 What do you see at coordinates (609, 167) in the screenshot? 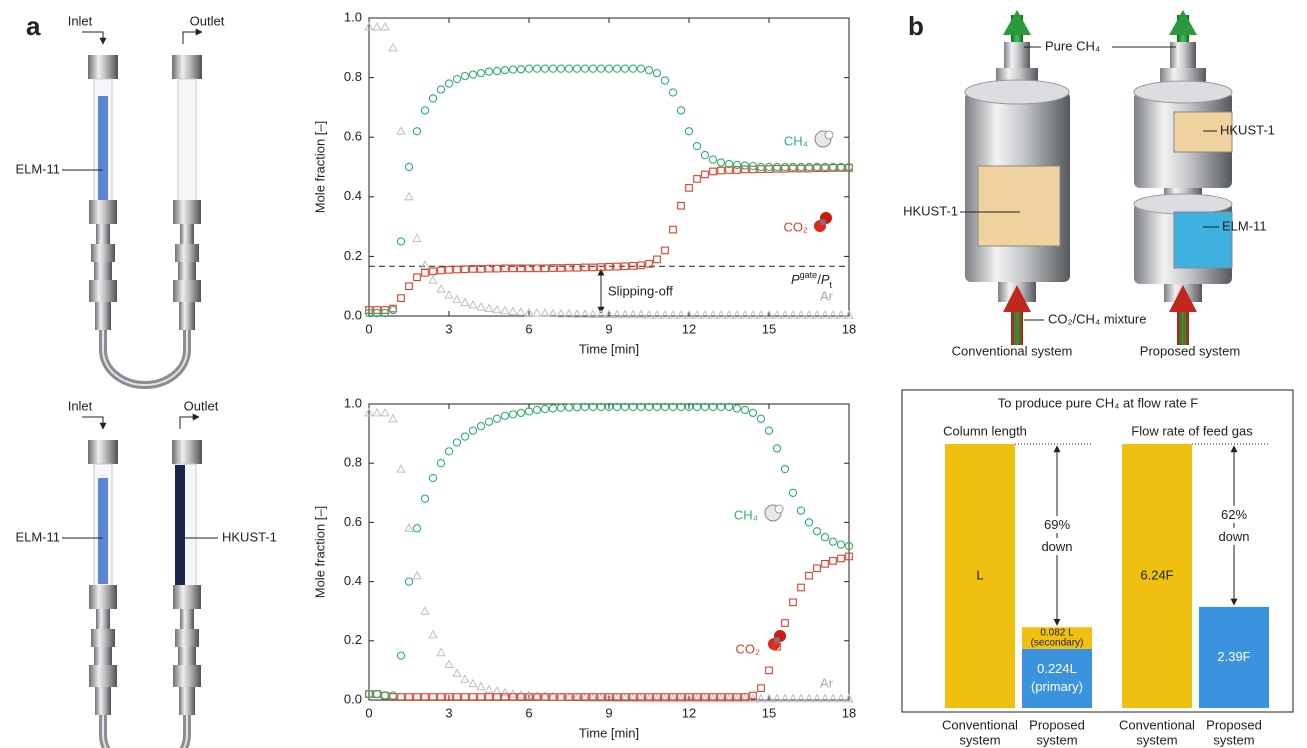
I see `plot-frame` at bounding box center [609, 167].